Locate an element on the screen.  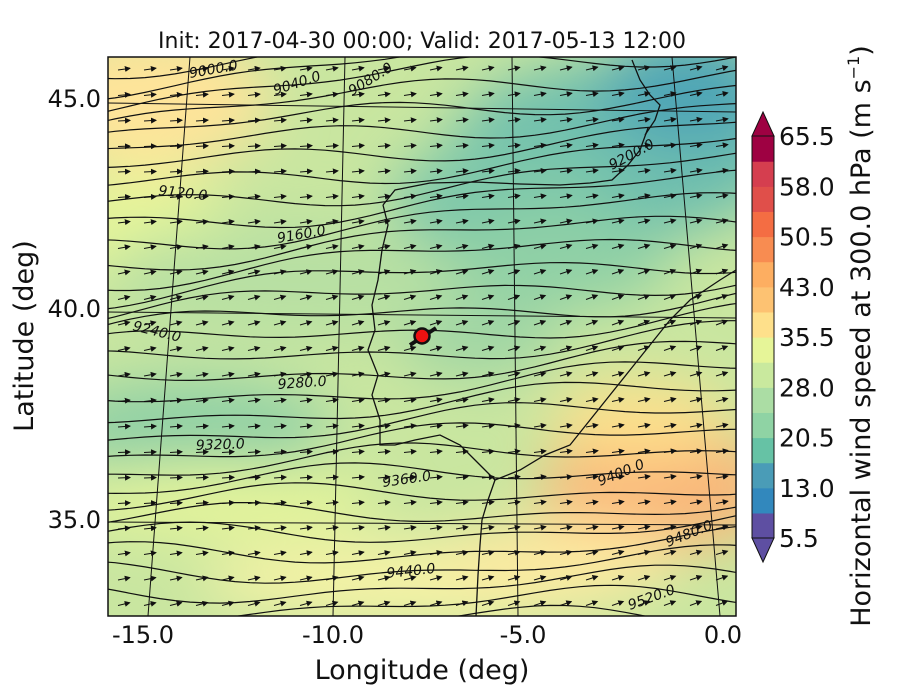
colorbar-tick-label: 50.5 is located at coordinates (807, 237).